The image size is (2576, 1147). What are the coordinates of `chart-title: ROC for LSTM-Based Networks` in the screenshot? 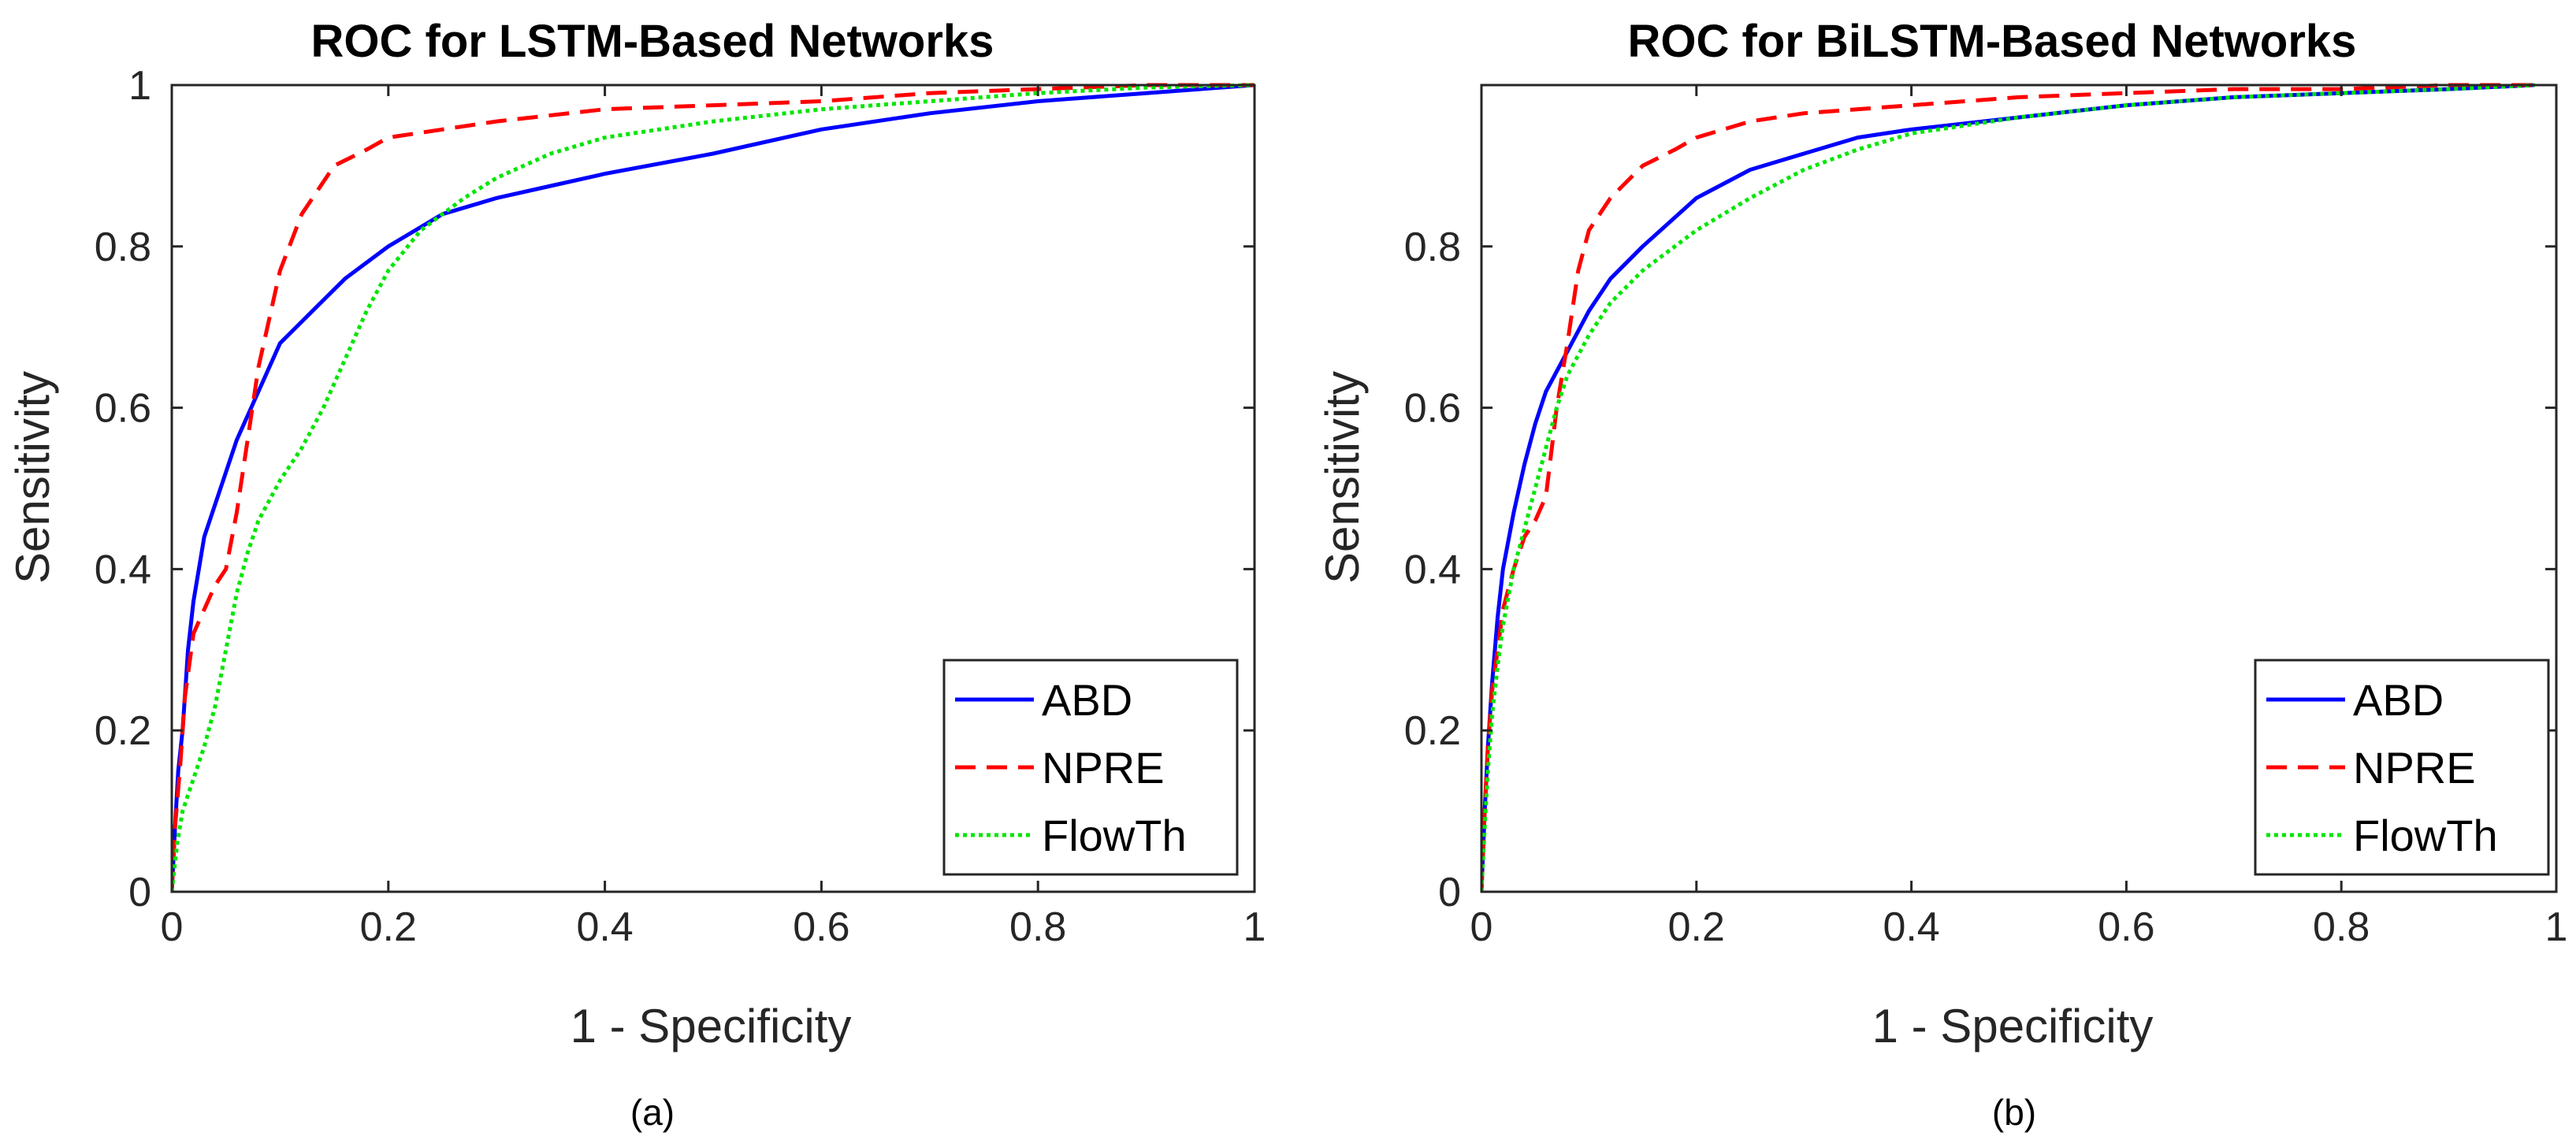 It's located at (652, 42).